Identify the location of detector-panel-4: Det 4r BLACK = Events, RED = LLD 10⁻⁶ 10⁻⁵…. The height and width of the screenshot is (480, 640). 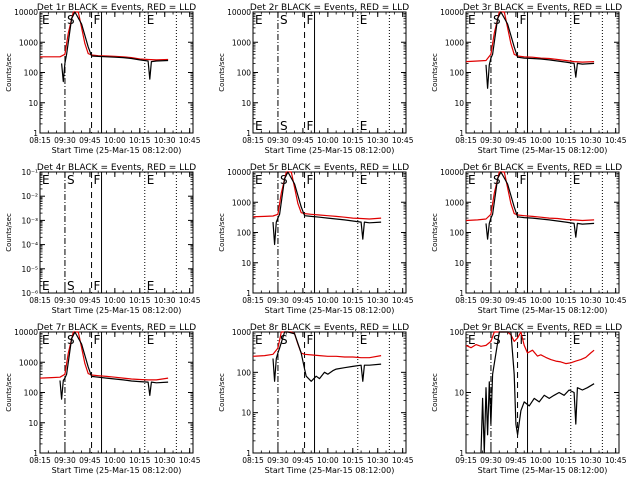
(103, 239).